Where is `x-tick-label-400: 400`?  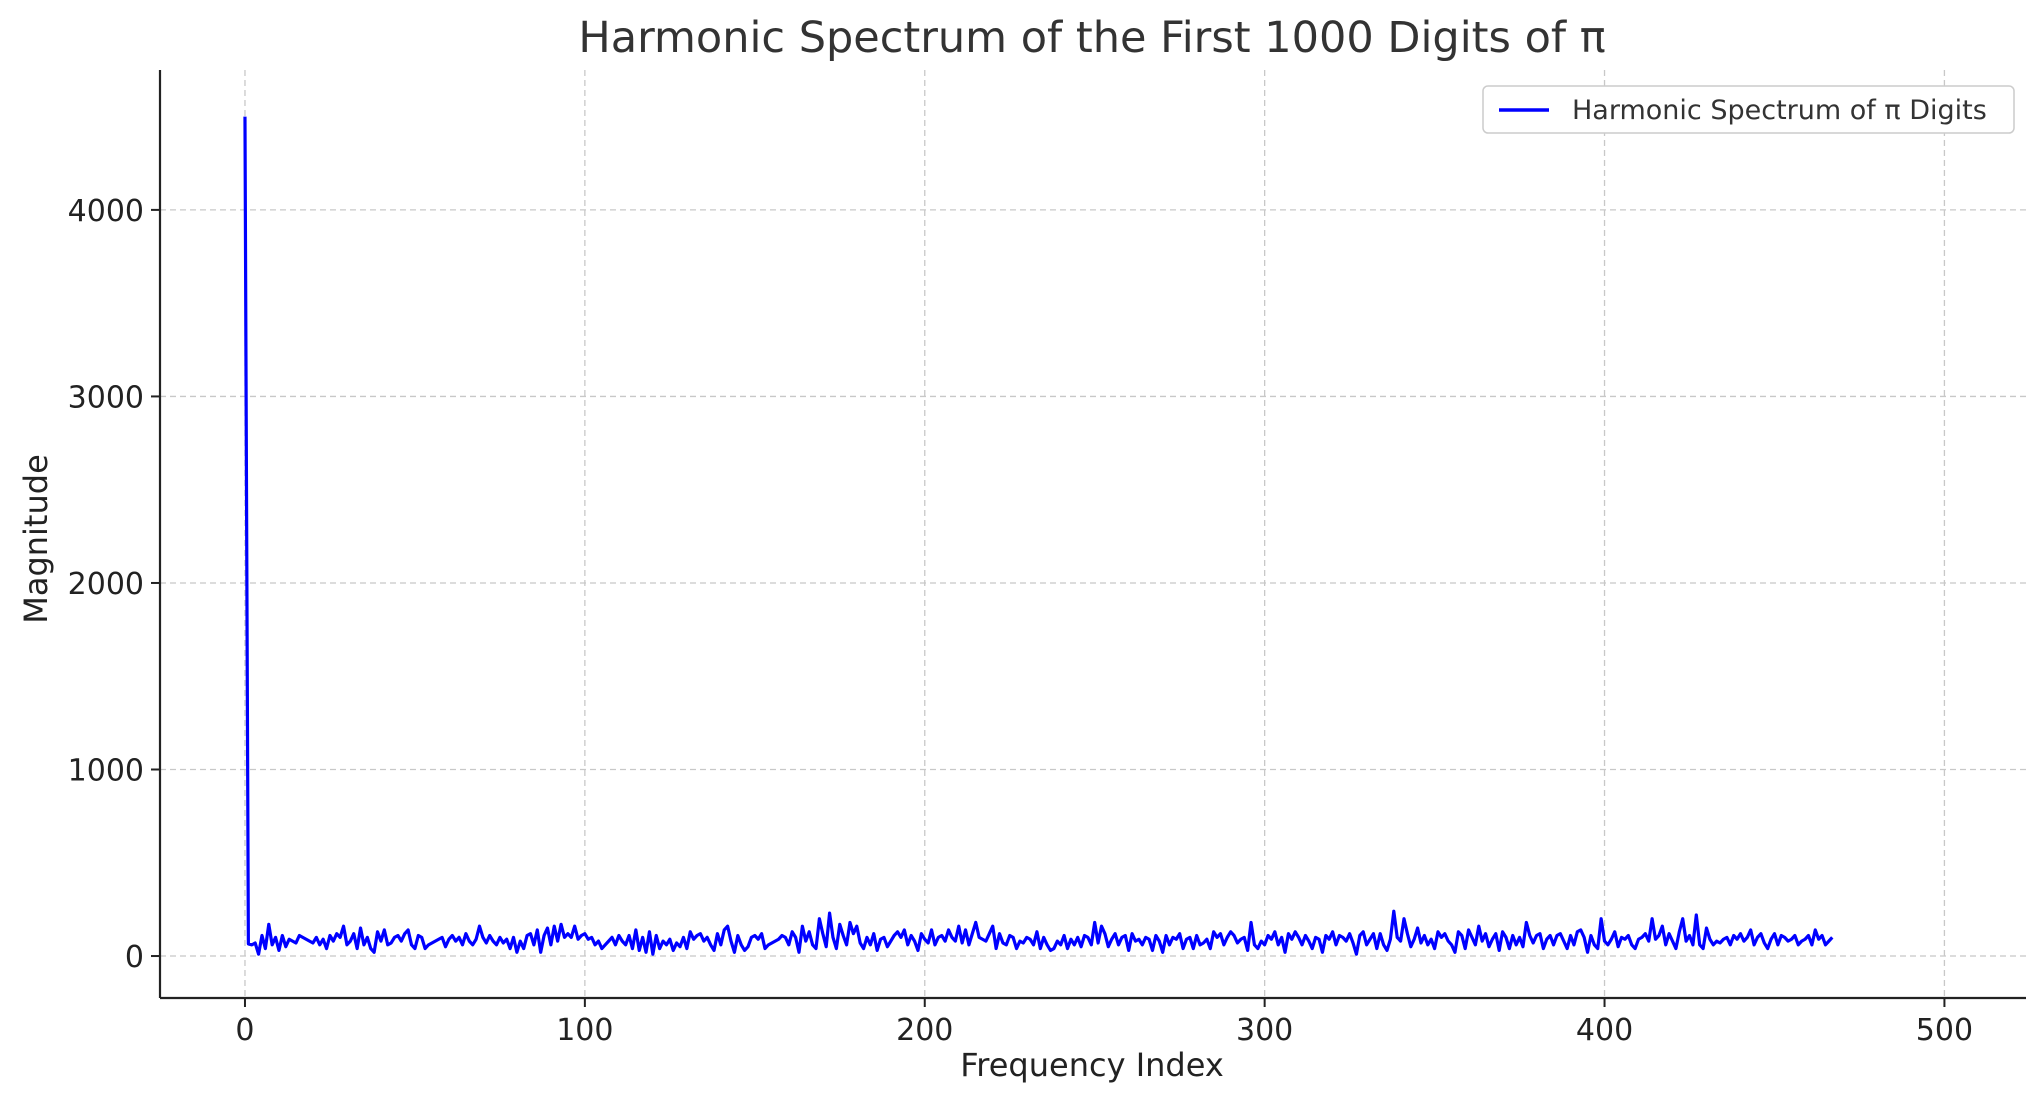 x-tick-label-400: 400 is located at coordinates (1604, 1030).